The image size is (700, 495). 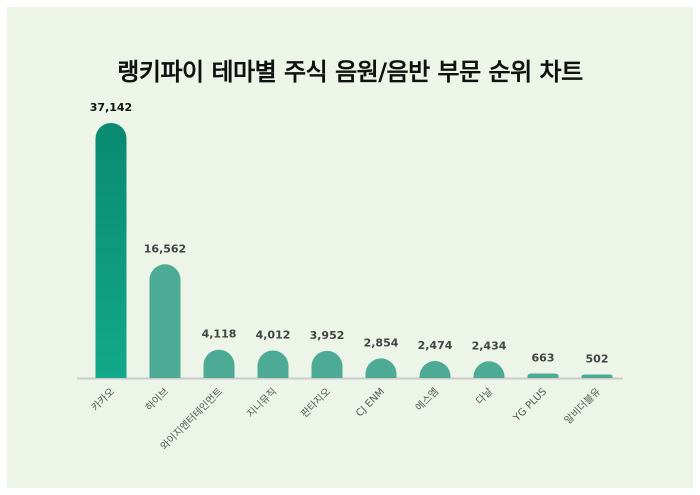 I want to click on value-label-7: 2,474, so click(x=435, y=345).